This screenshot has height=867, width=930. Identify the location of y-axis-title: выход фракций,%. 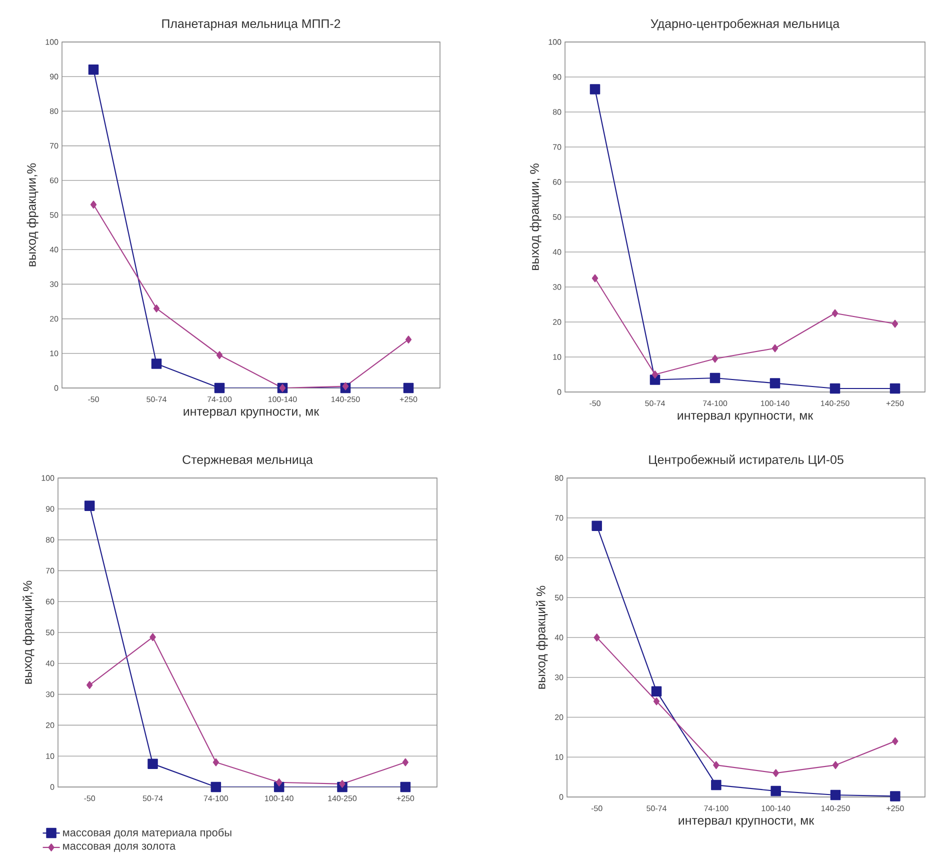
(28, 632).